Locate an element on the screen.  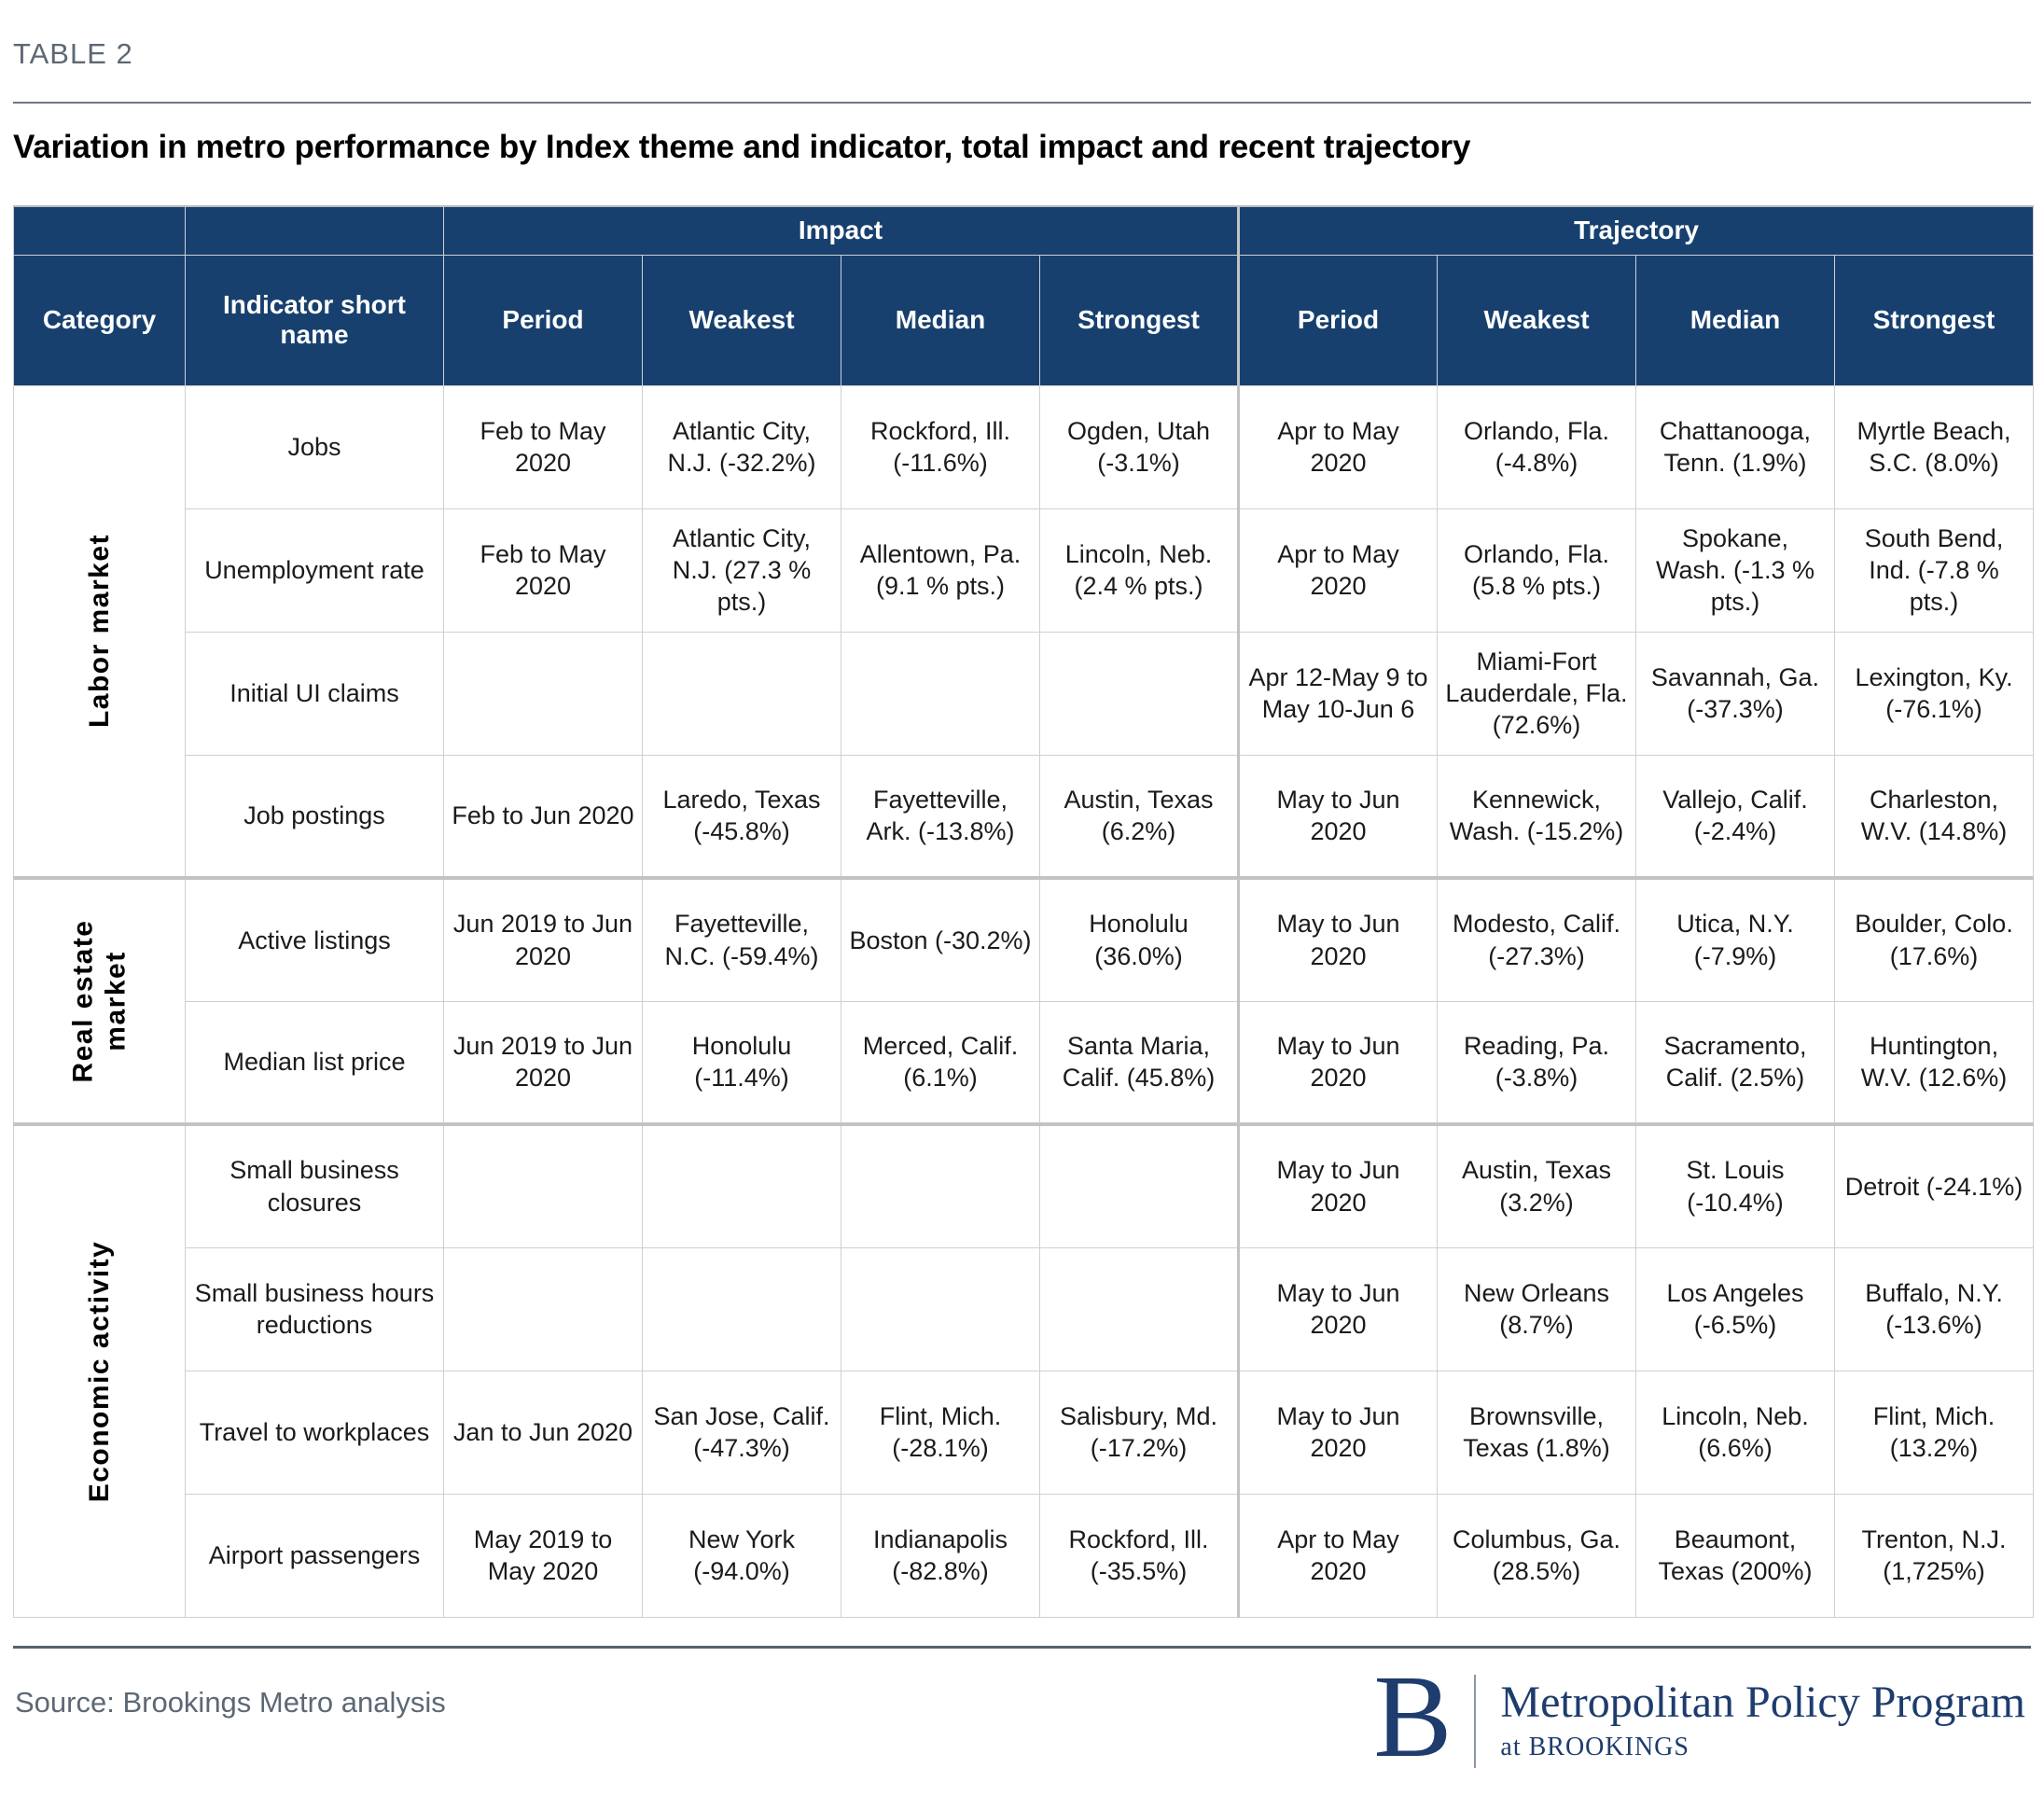
column-header-trajectory-weakest: Weakest is located at coordinates (1536, 320).